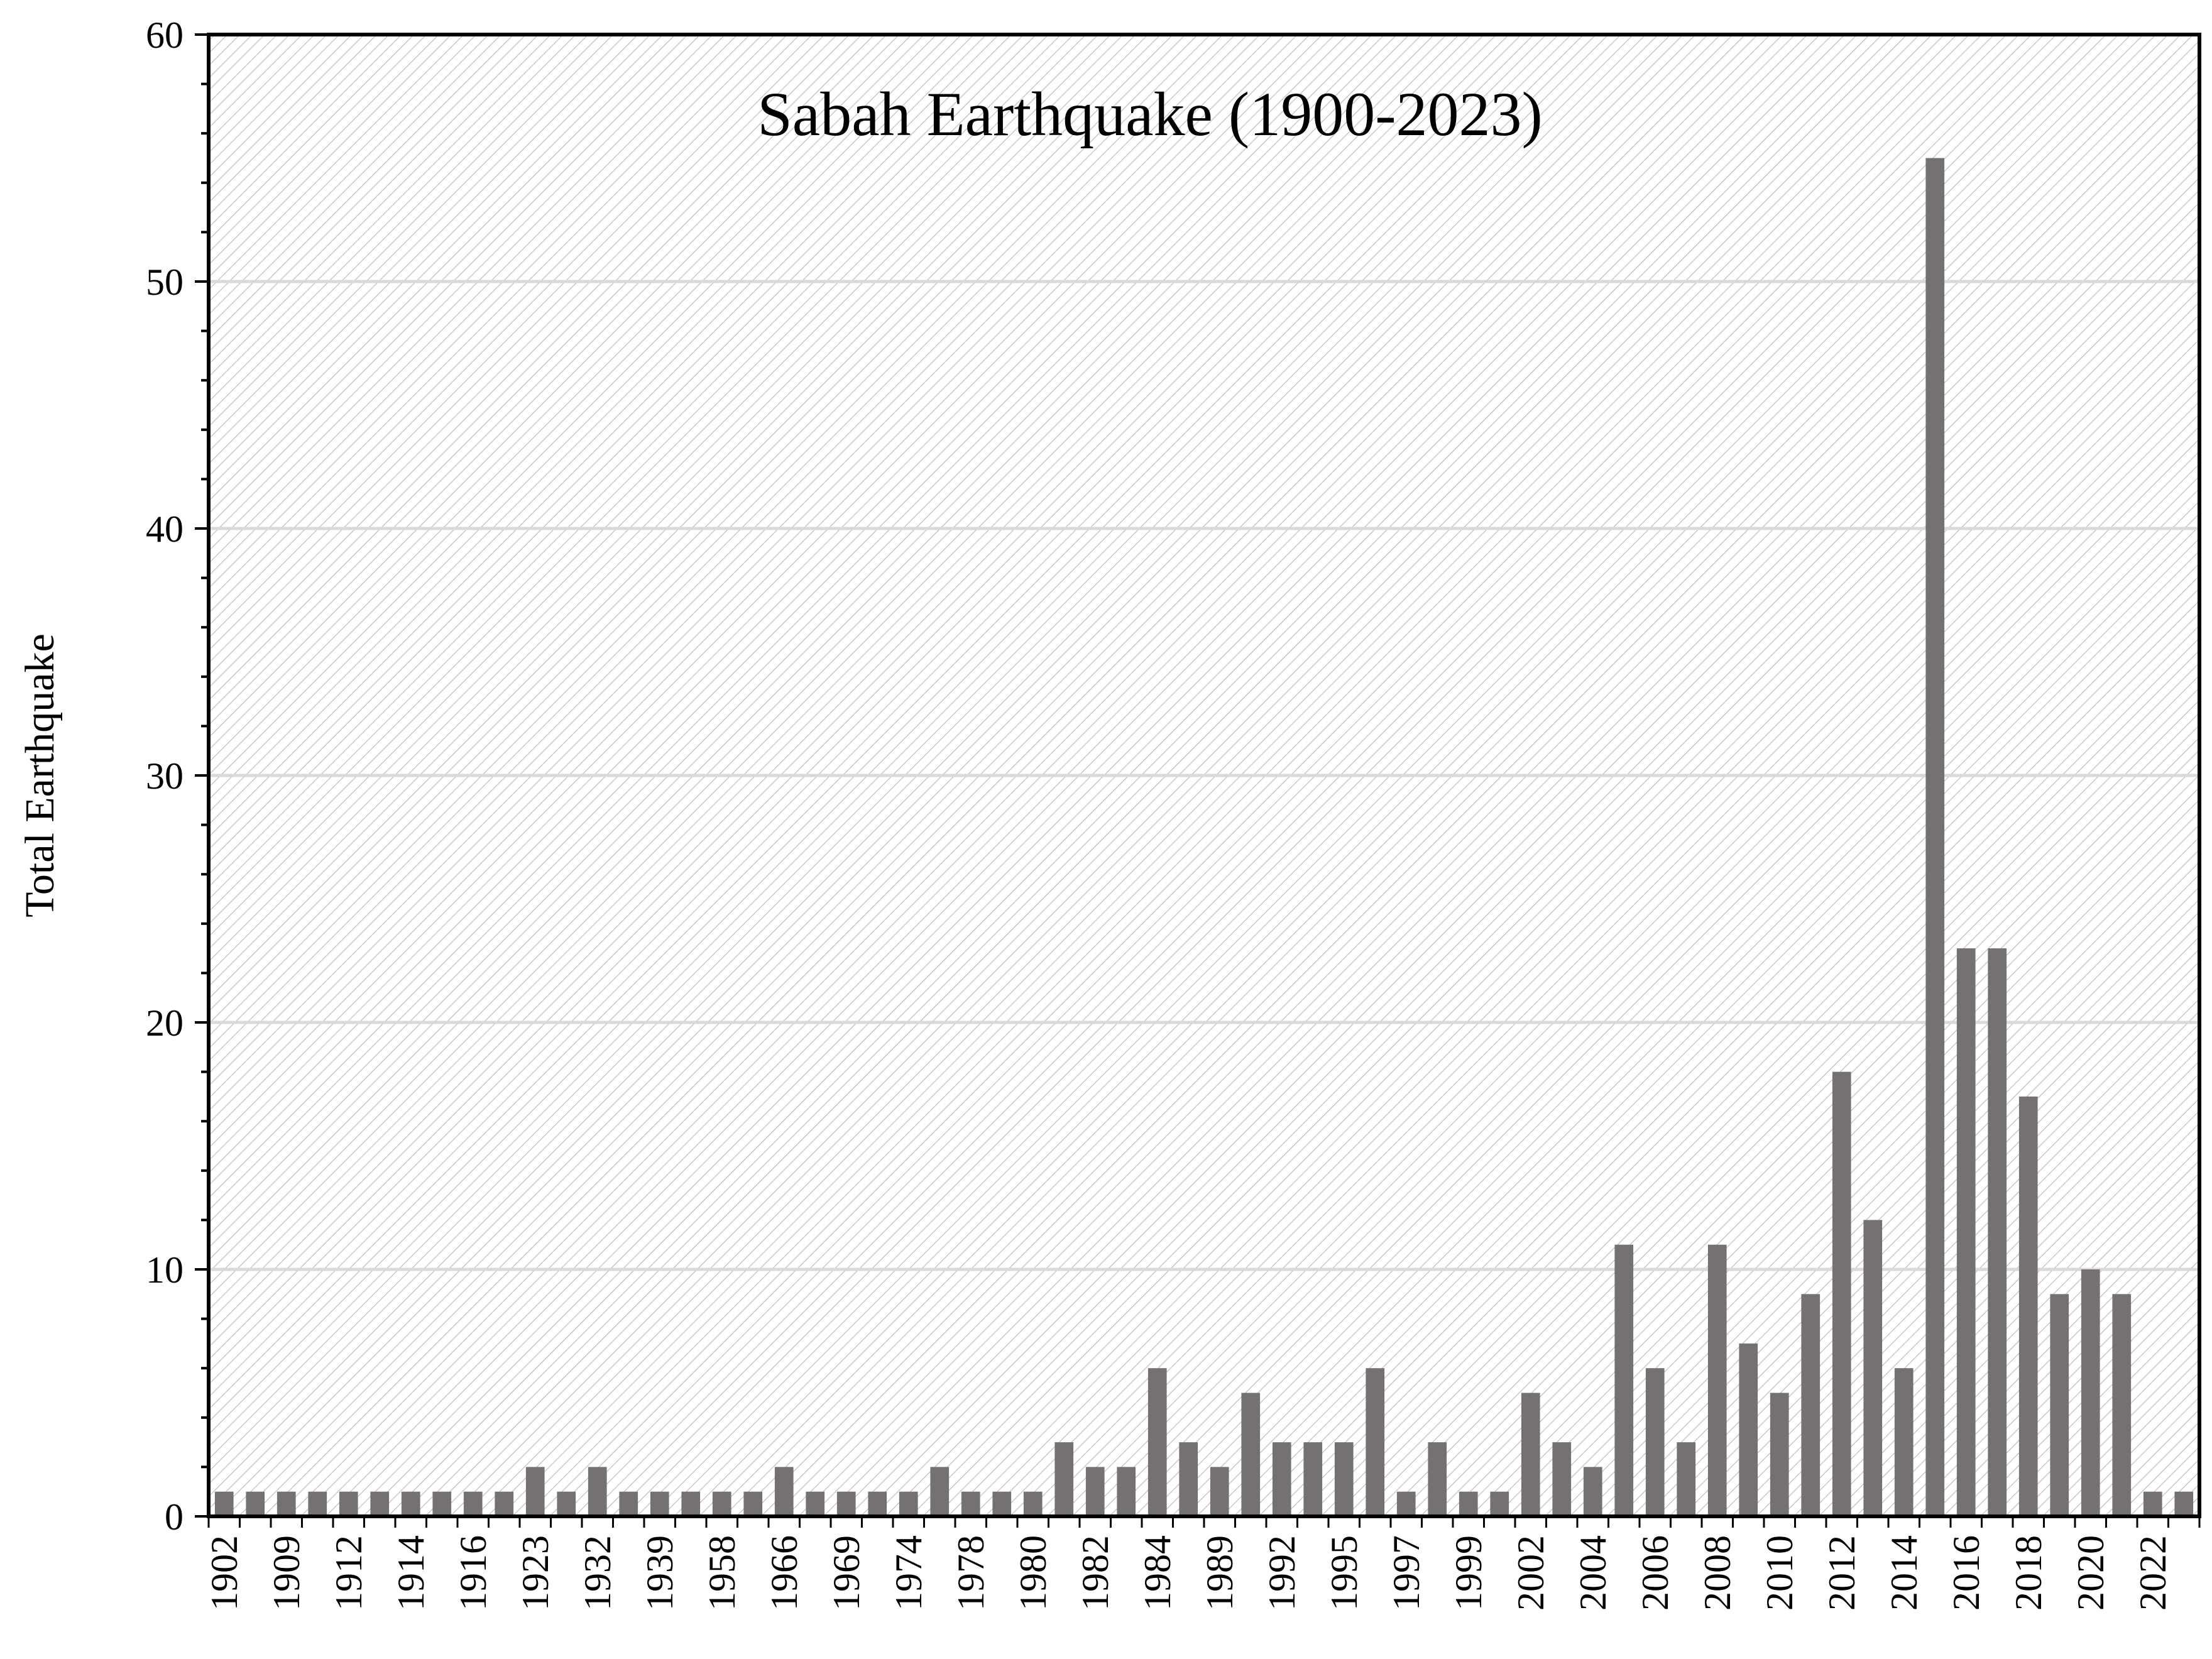  I want to click on x-tick-label-group: 2016, so click(1966, 1573).